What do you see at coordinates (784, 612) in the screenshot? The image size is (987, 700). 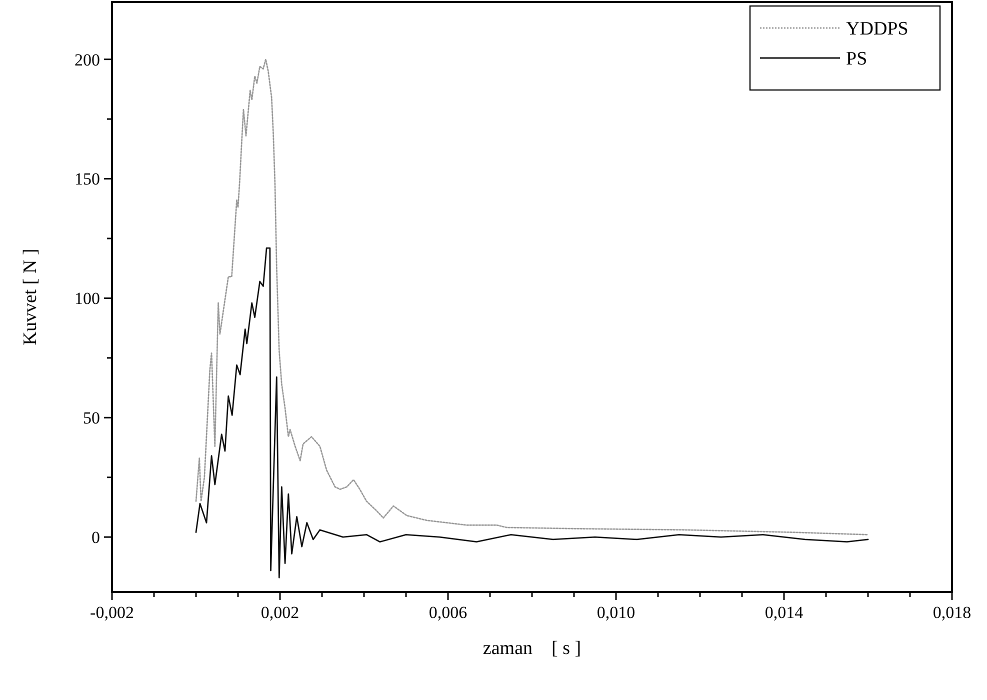 I see `x-tick-label: 0,014` at bounding box center [784, 612].